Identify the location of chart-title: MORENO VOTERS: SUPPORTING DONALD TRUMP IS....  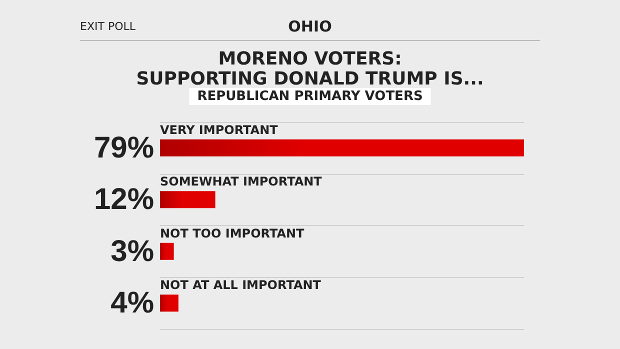
(310, 69).